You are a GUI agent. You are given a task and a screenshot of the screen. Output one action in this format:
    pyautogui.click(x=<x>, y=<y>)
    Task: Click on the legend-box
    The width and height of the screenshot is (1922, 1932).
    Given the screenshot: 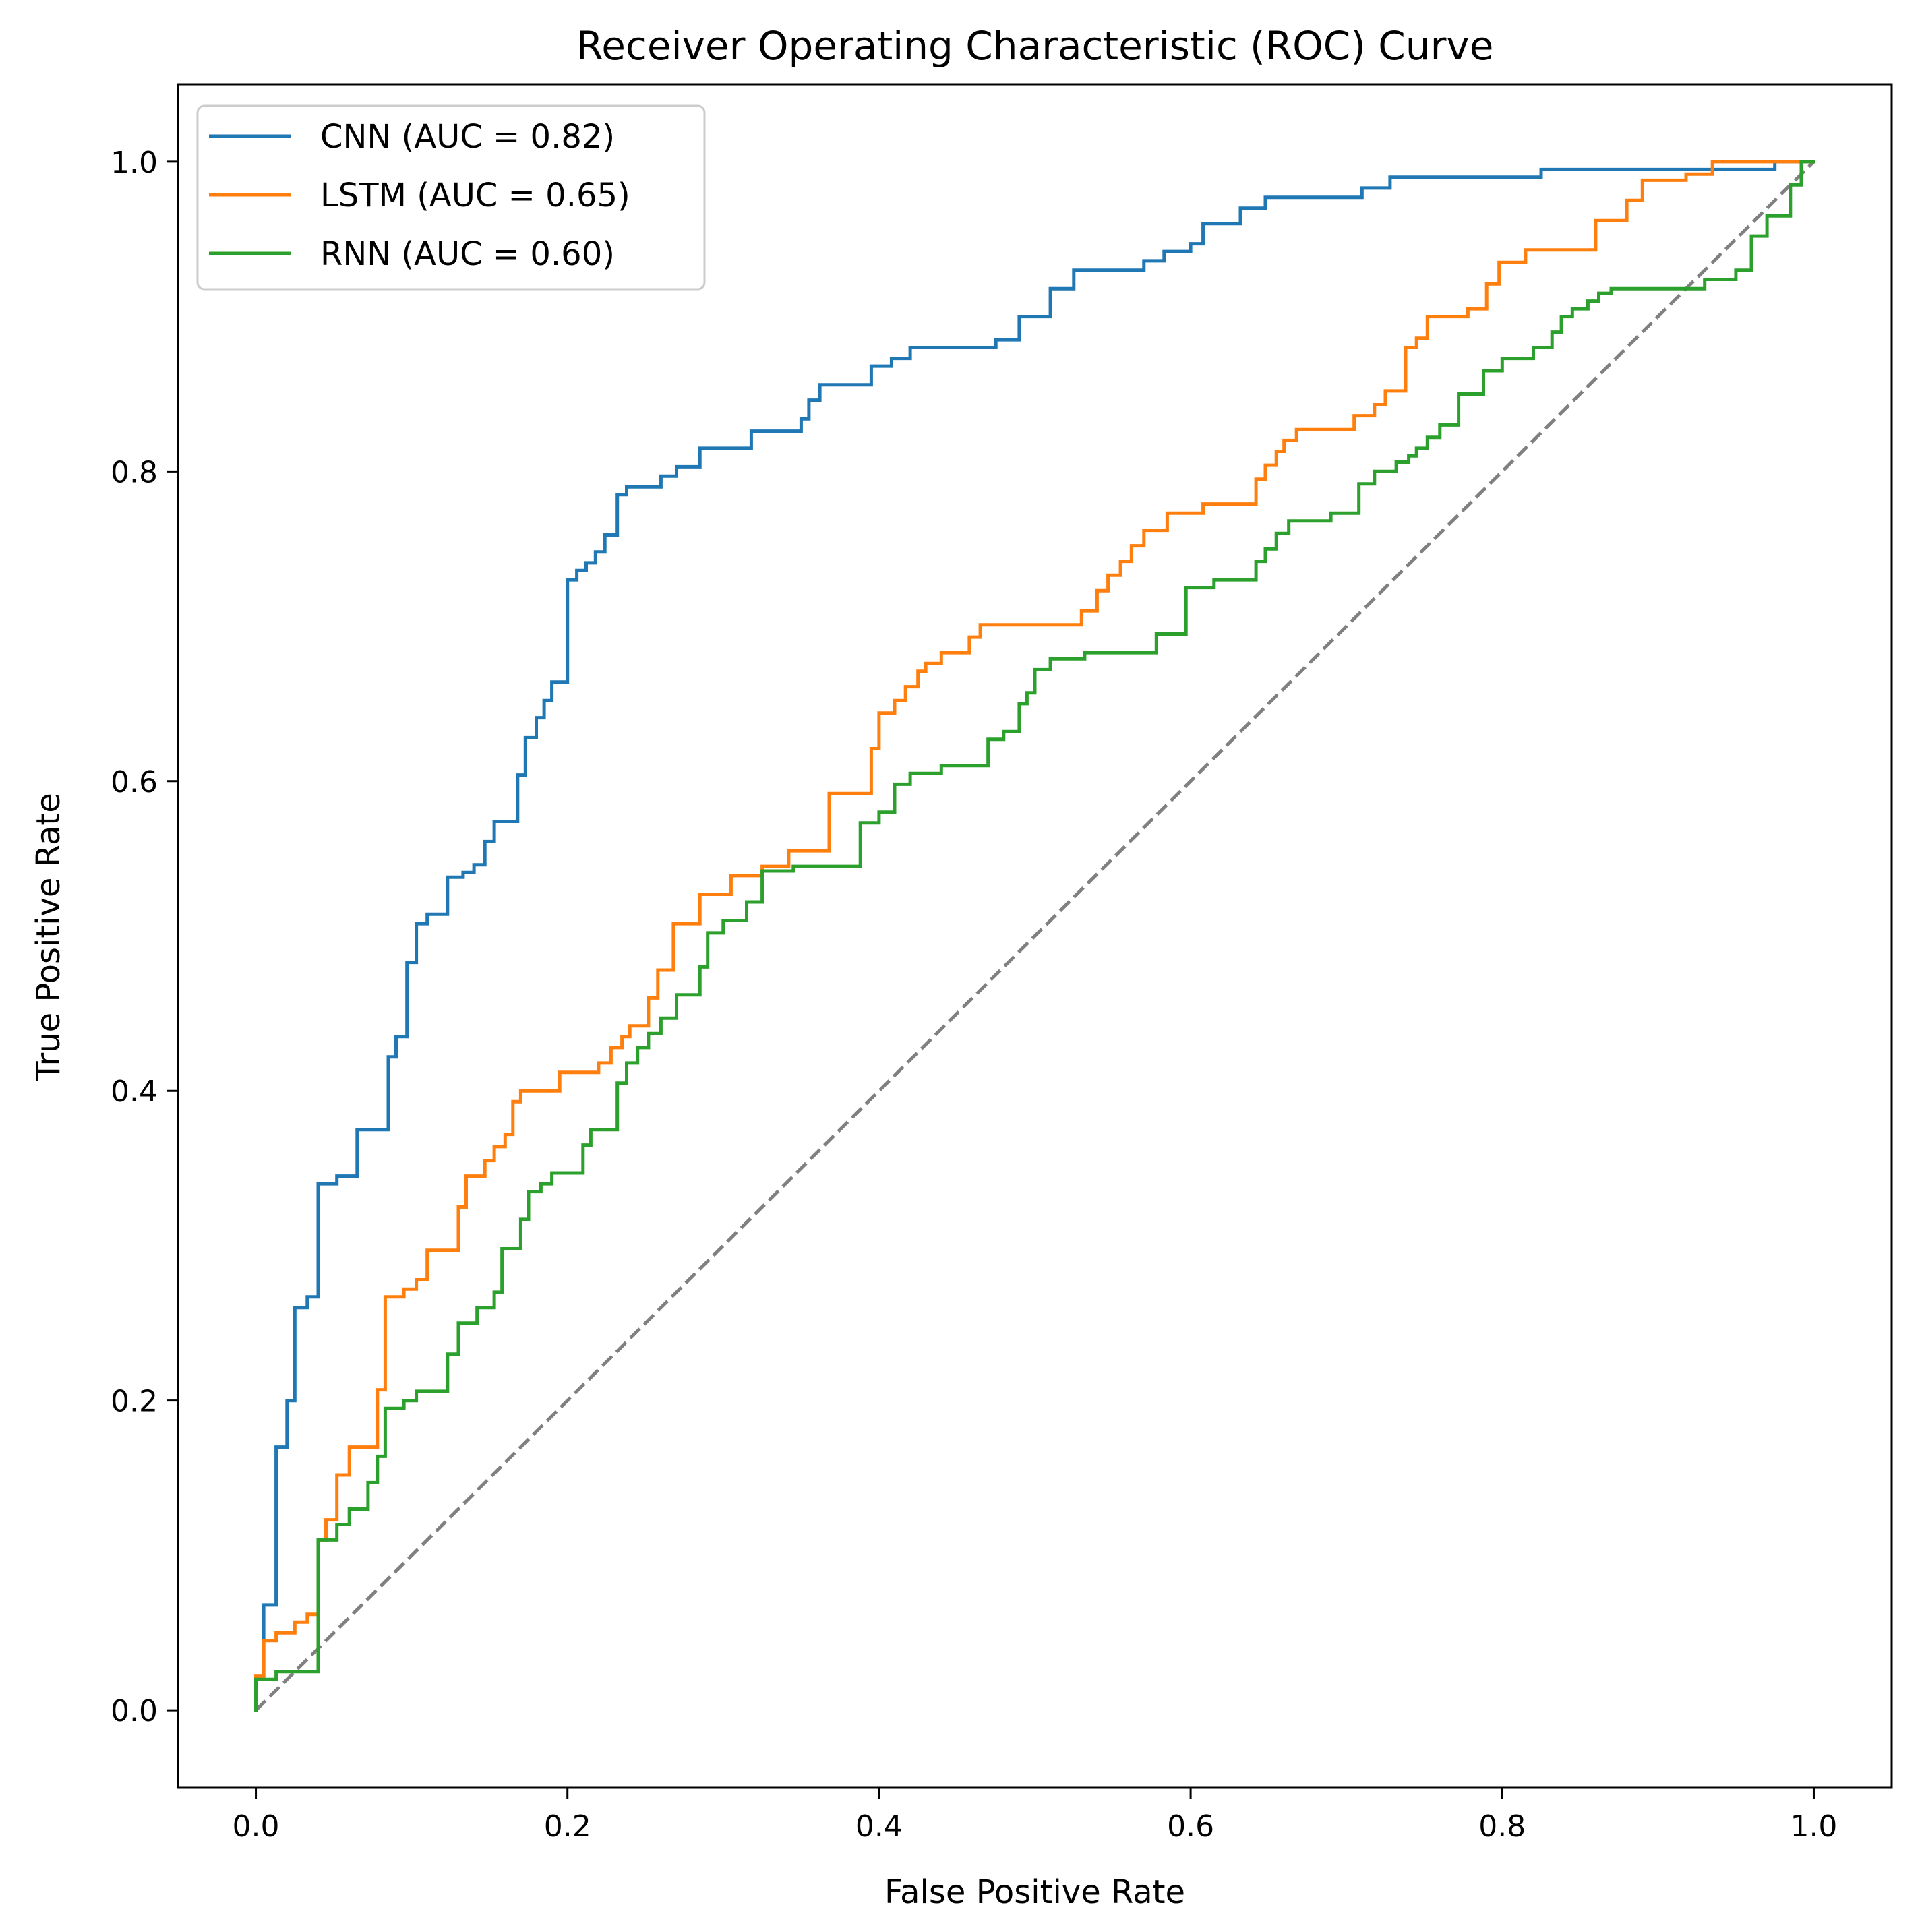 What is the action you would take?
    pyautogui.click(x=451, y=197)
    